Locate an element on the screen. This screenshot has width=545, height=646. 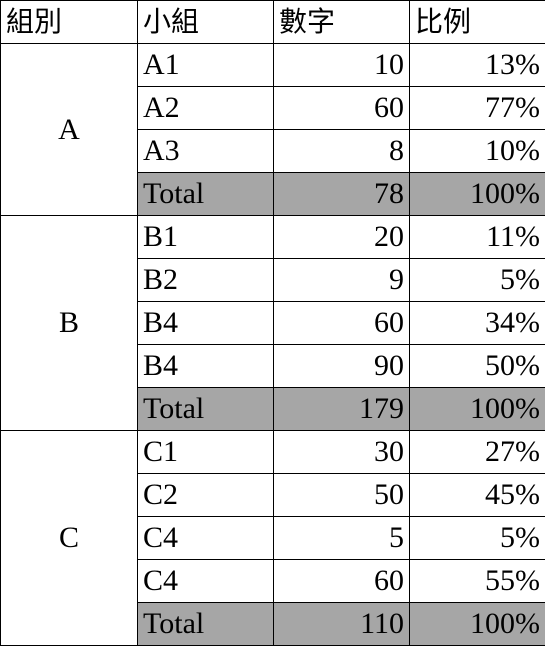
total-row-c: Total 110 100% is located at coordinates (273, 624).